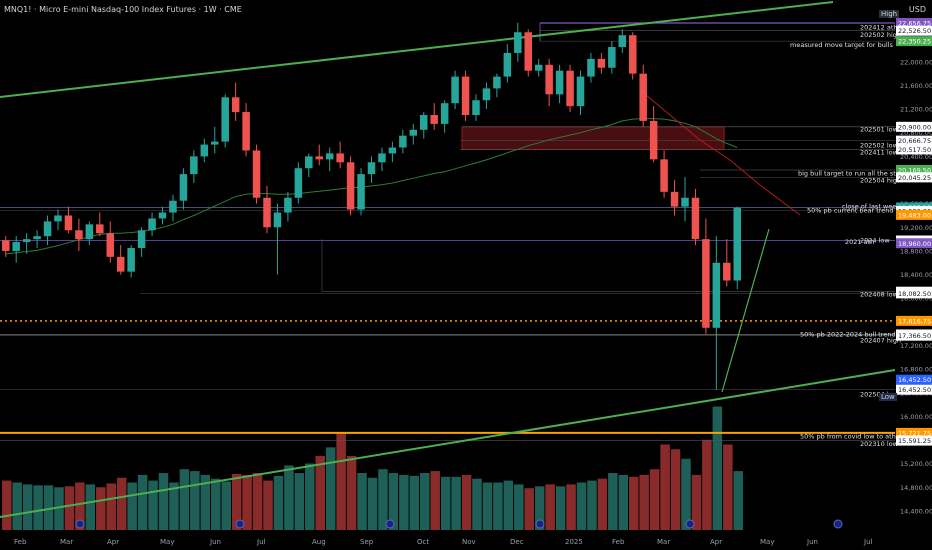  What do you see at coordinates (848, 436) in the screenshot?
I see `annotation-label: 50% pb from covid low to ath` at bounding box center [848, 436].